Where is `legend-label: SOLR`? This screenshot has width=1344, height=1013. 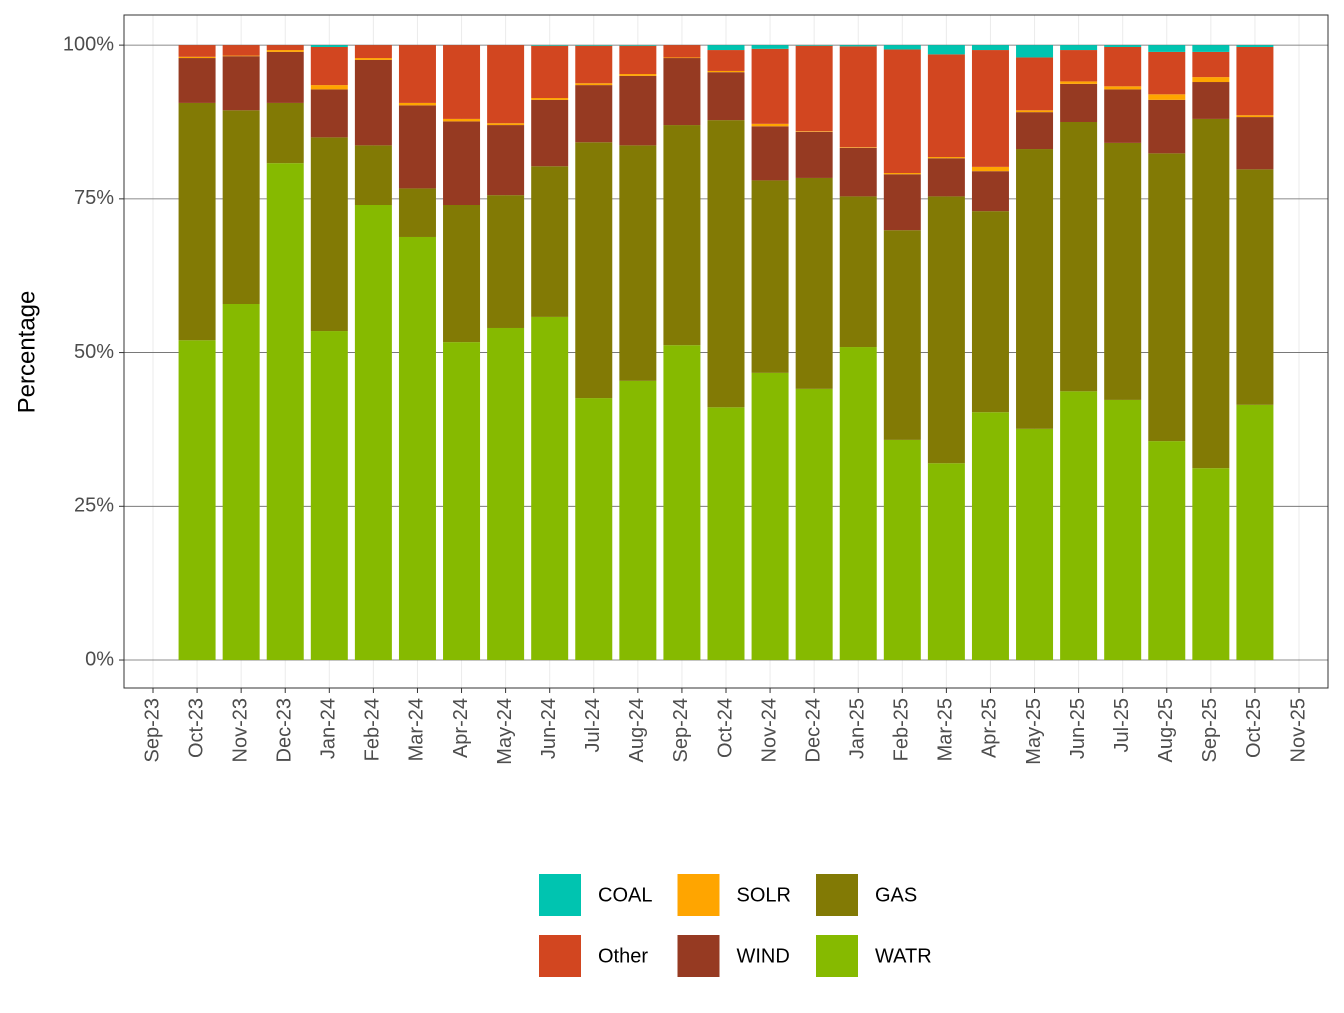 legend-label: SOLR is located at coordinates (764, 895).